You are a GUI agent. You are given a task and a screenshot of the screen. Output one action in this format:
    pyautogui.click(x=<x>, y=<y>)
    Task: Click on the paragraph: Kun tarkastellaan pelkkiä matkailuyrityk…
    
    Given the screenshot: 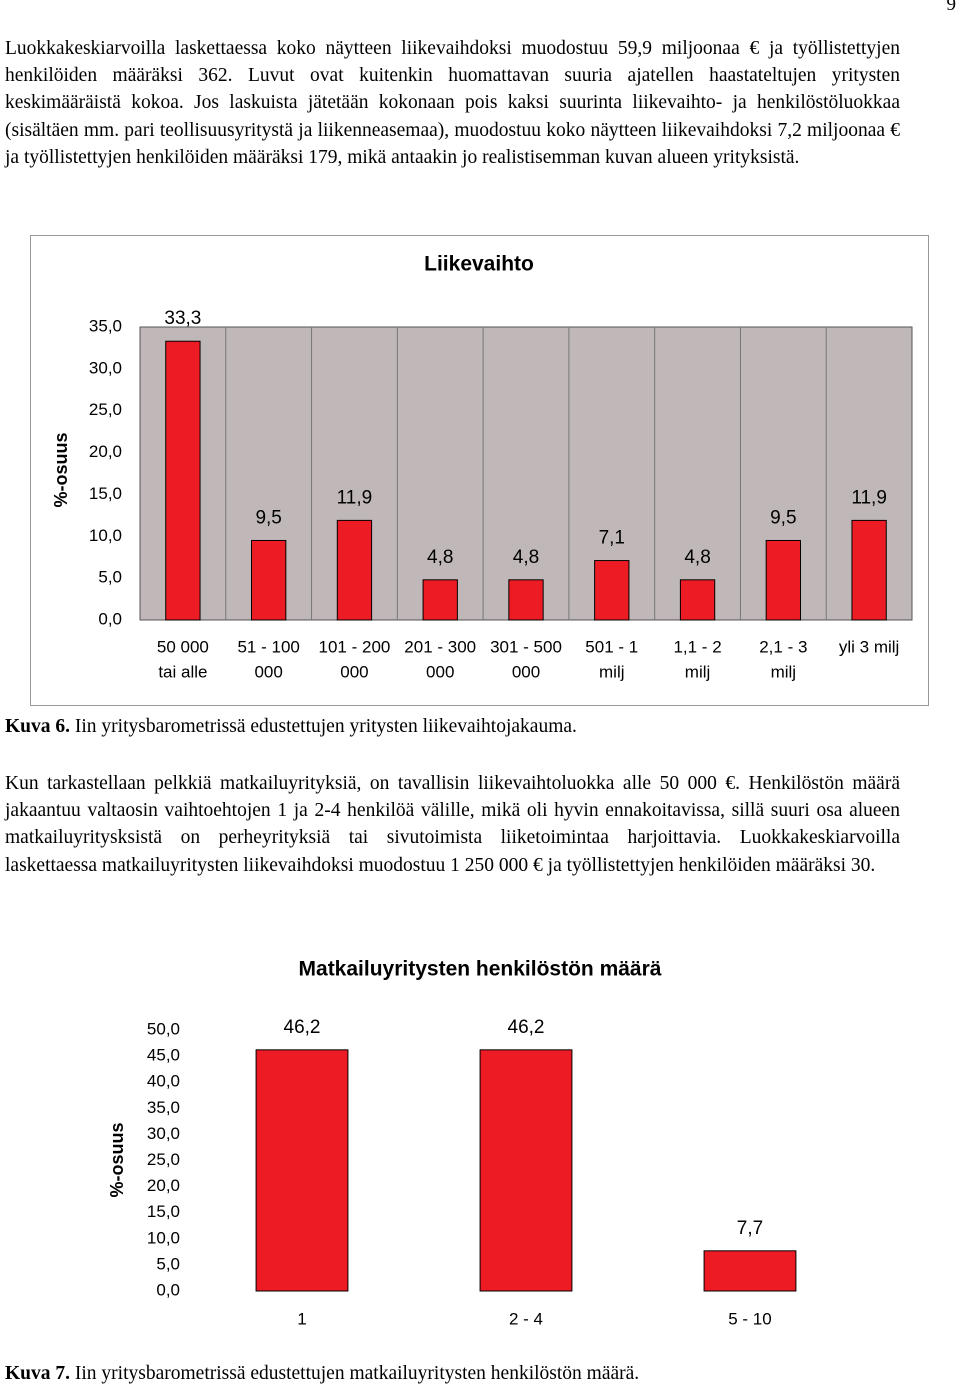 What is the action you would take?
    pyautogui.click(x=452, y=824)
    